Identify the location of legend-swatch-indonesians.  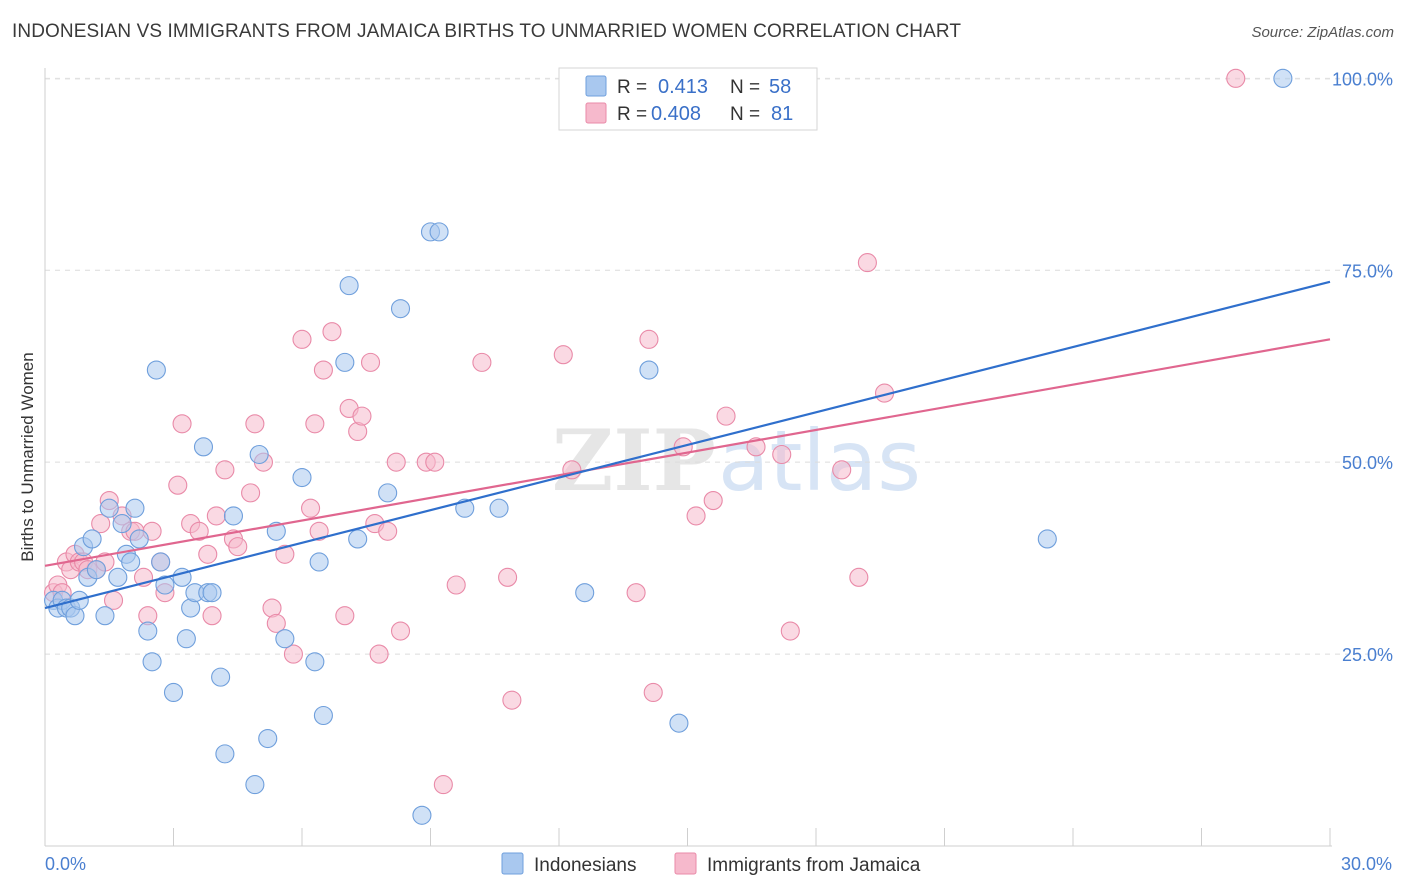
(596, 86).